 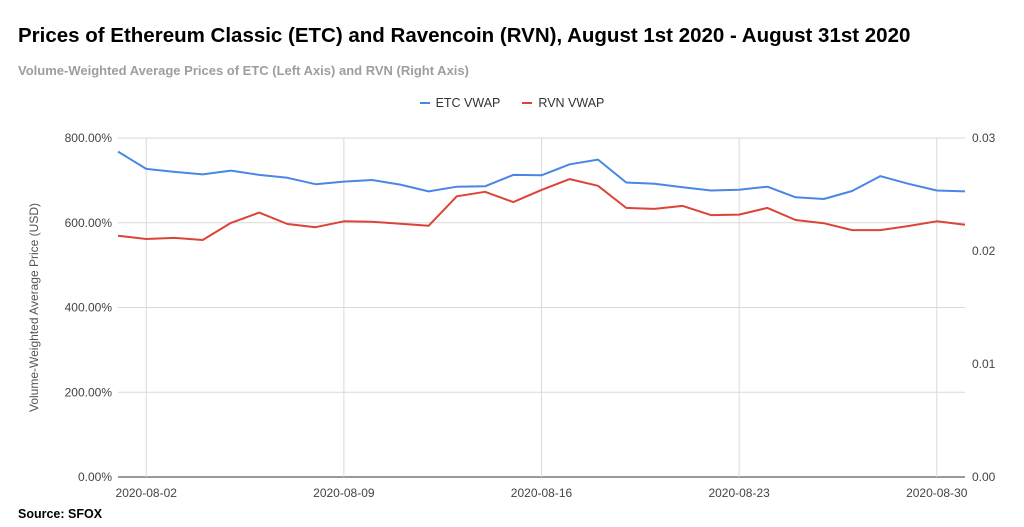 What do you see at coordinates (542, 493) in the screenshot?
I see `x-tick-label: 2020-08-16` at bounding box center [542, 493].